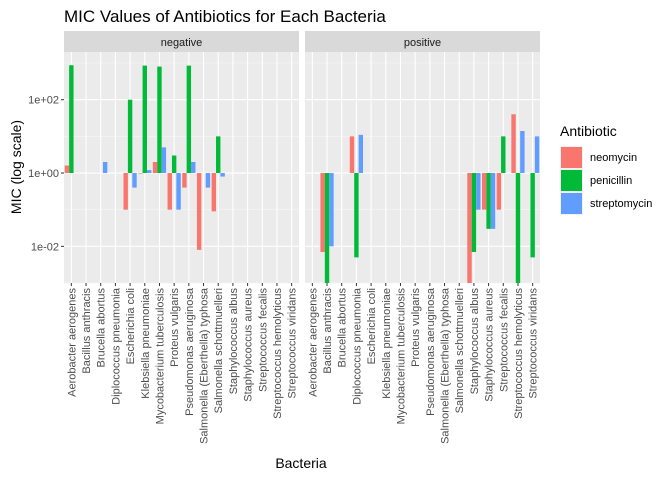 This screenshot has height=480, width=672. I want to click on bar-neomycin-salmonella-eberthella-typhosa, so click(199, 211).